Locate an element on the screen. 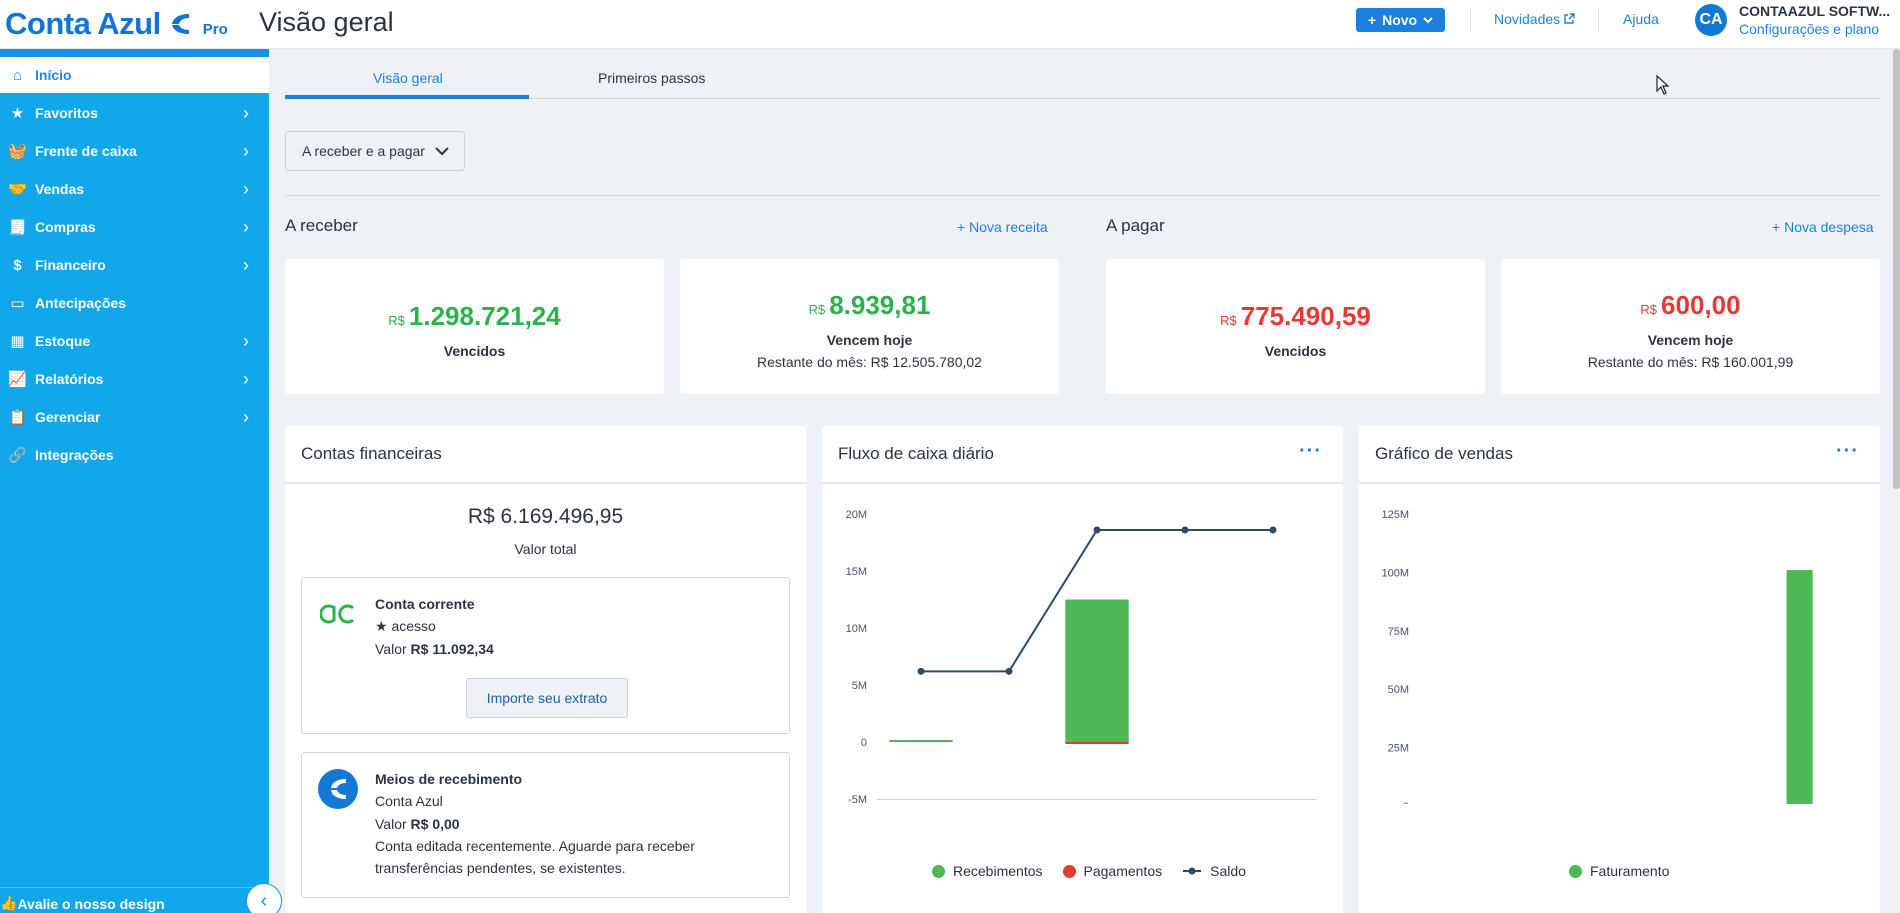 The height and width of the screenshot is (913, 1900). amount: 1.298.721,24 is located at coordinates (484, 316).